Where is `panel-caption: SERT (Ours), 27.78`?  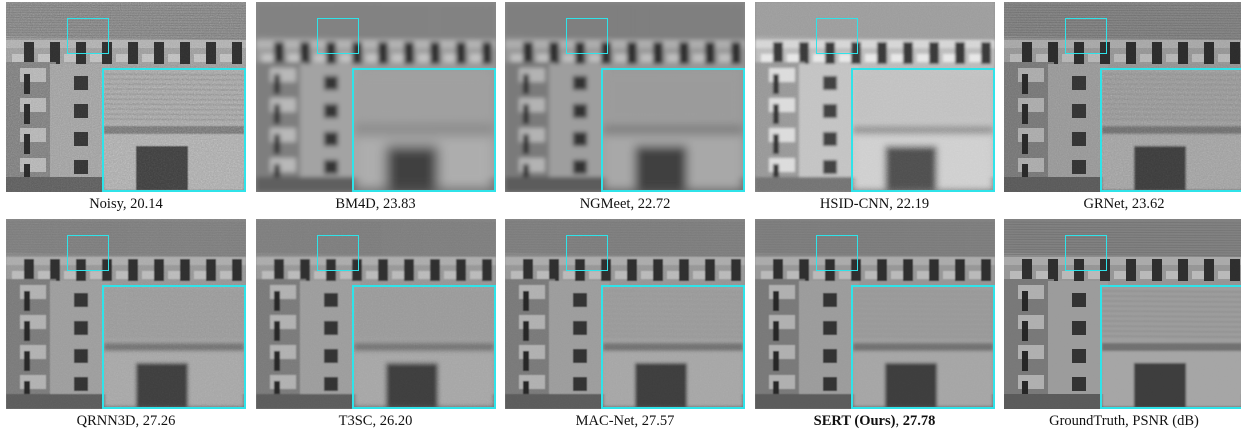
panel-caption: SERT (Ours), 27.78 is located at coordinates (874, 421).